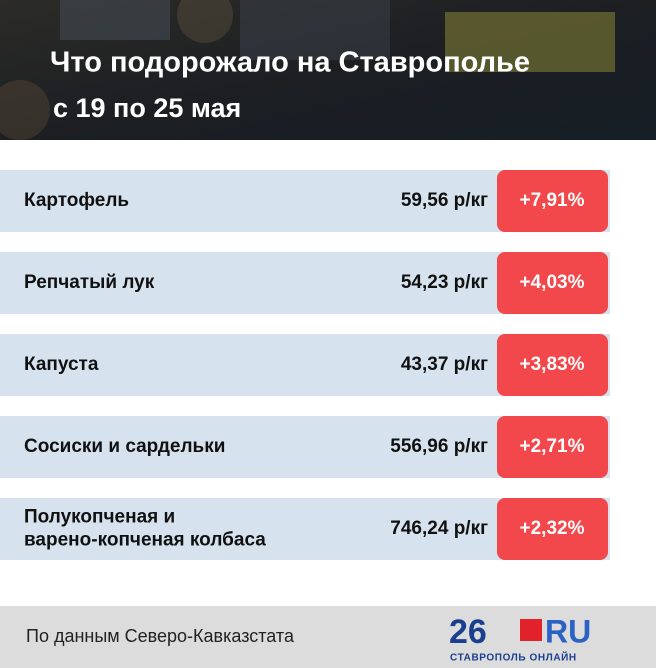 Image resolution: width=656 pixels, height=668 pixels. Describe the element at coordinates (99, 517) in the screenshot. I see `item-name: Полукопченая и` at that location.